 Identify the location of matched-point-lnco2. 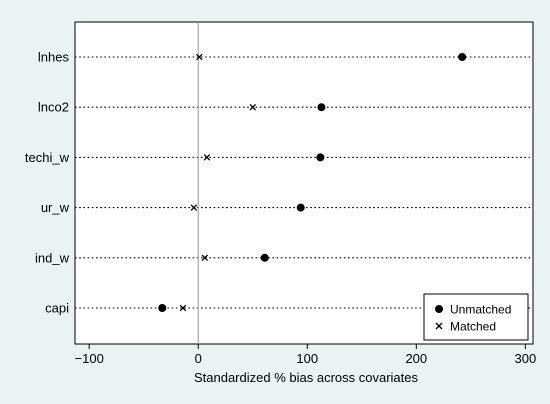
(253, 107).